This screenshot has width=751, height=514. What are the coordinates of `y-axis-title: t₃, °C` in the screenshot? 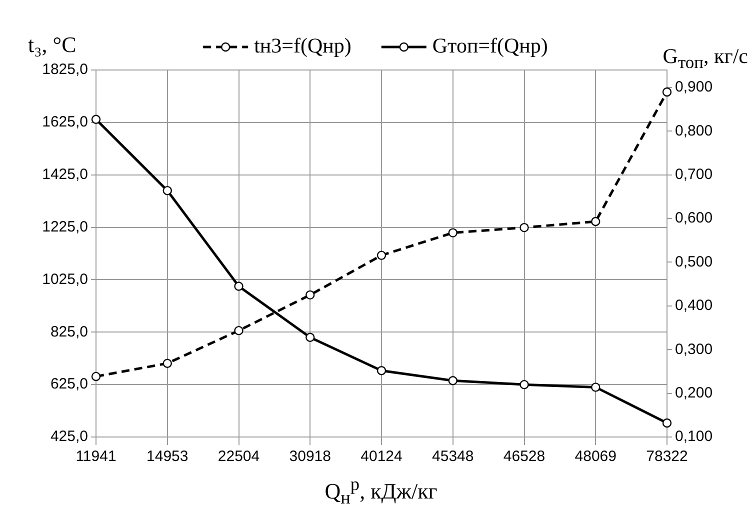 It's located at (52, 45).